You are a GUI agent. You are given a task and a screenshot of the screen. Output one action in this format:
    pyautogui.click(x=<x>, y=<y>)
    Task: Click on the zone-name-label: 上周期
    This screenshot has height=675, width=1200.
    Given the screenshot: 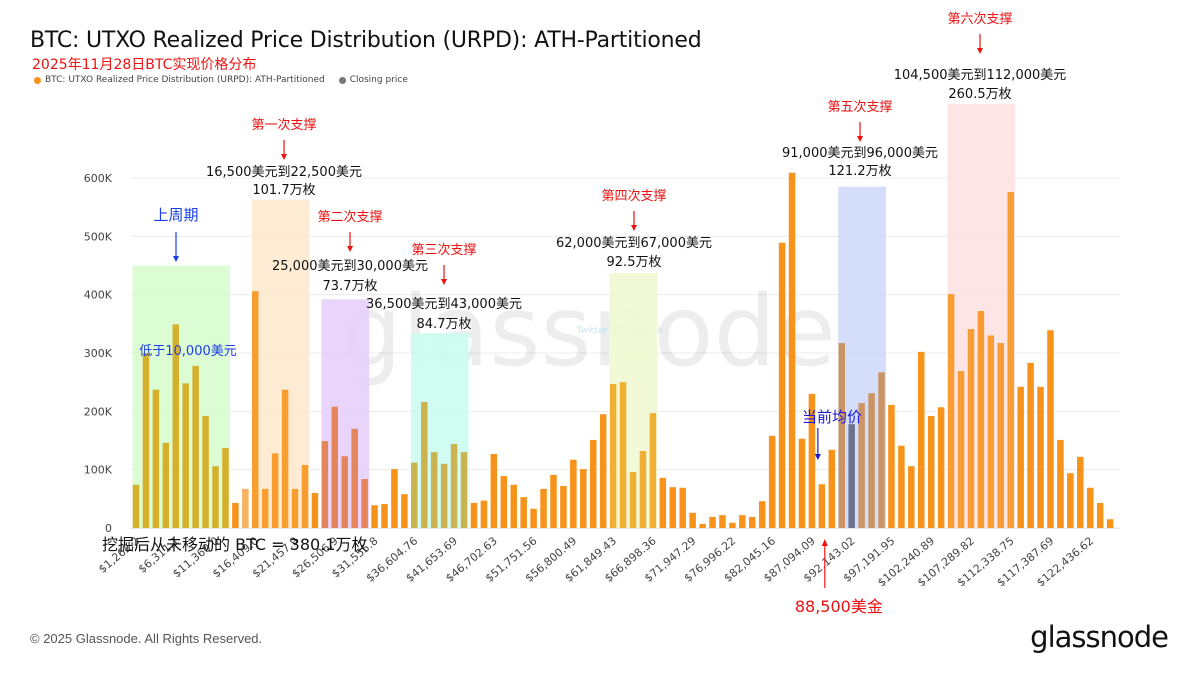 What is the action you would take?
    pyautogui.click(x=175, y=215)
    